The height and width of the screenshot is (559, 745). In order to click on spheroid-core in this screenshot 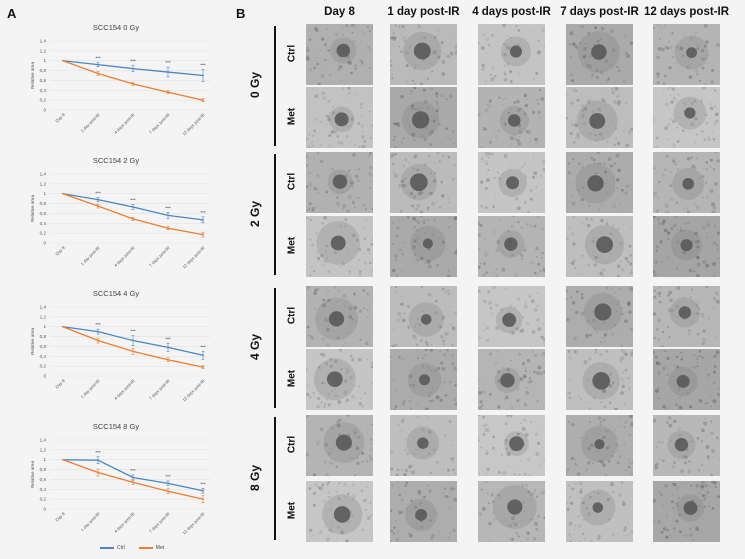, I will do `click(683, 381)`.